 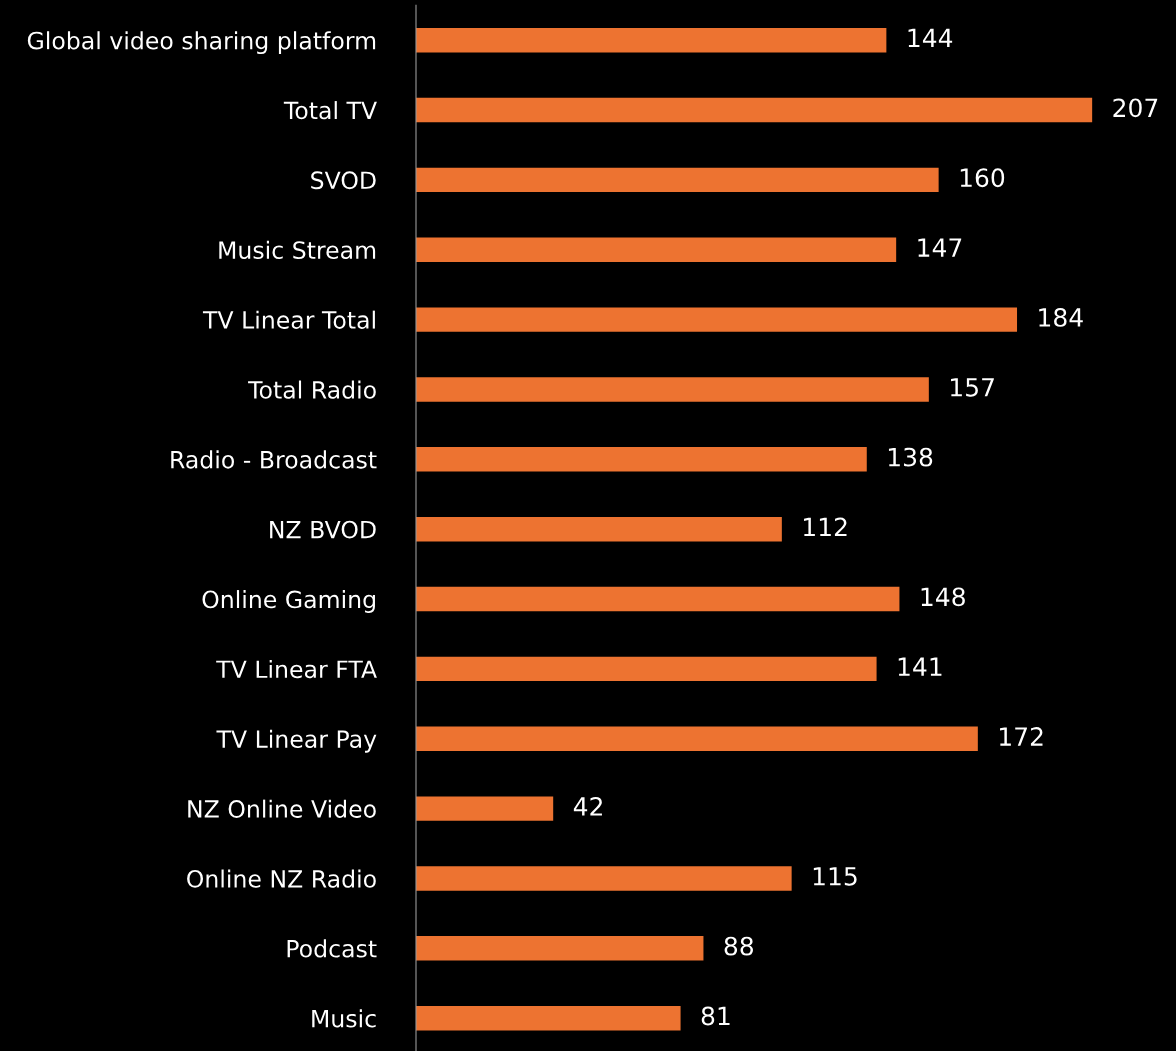 What do you see at coordinates (982, 178) in the screenshot?
I see `data-label: 160` at bounding box center [982, 178].